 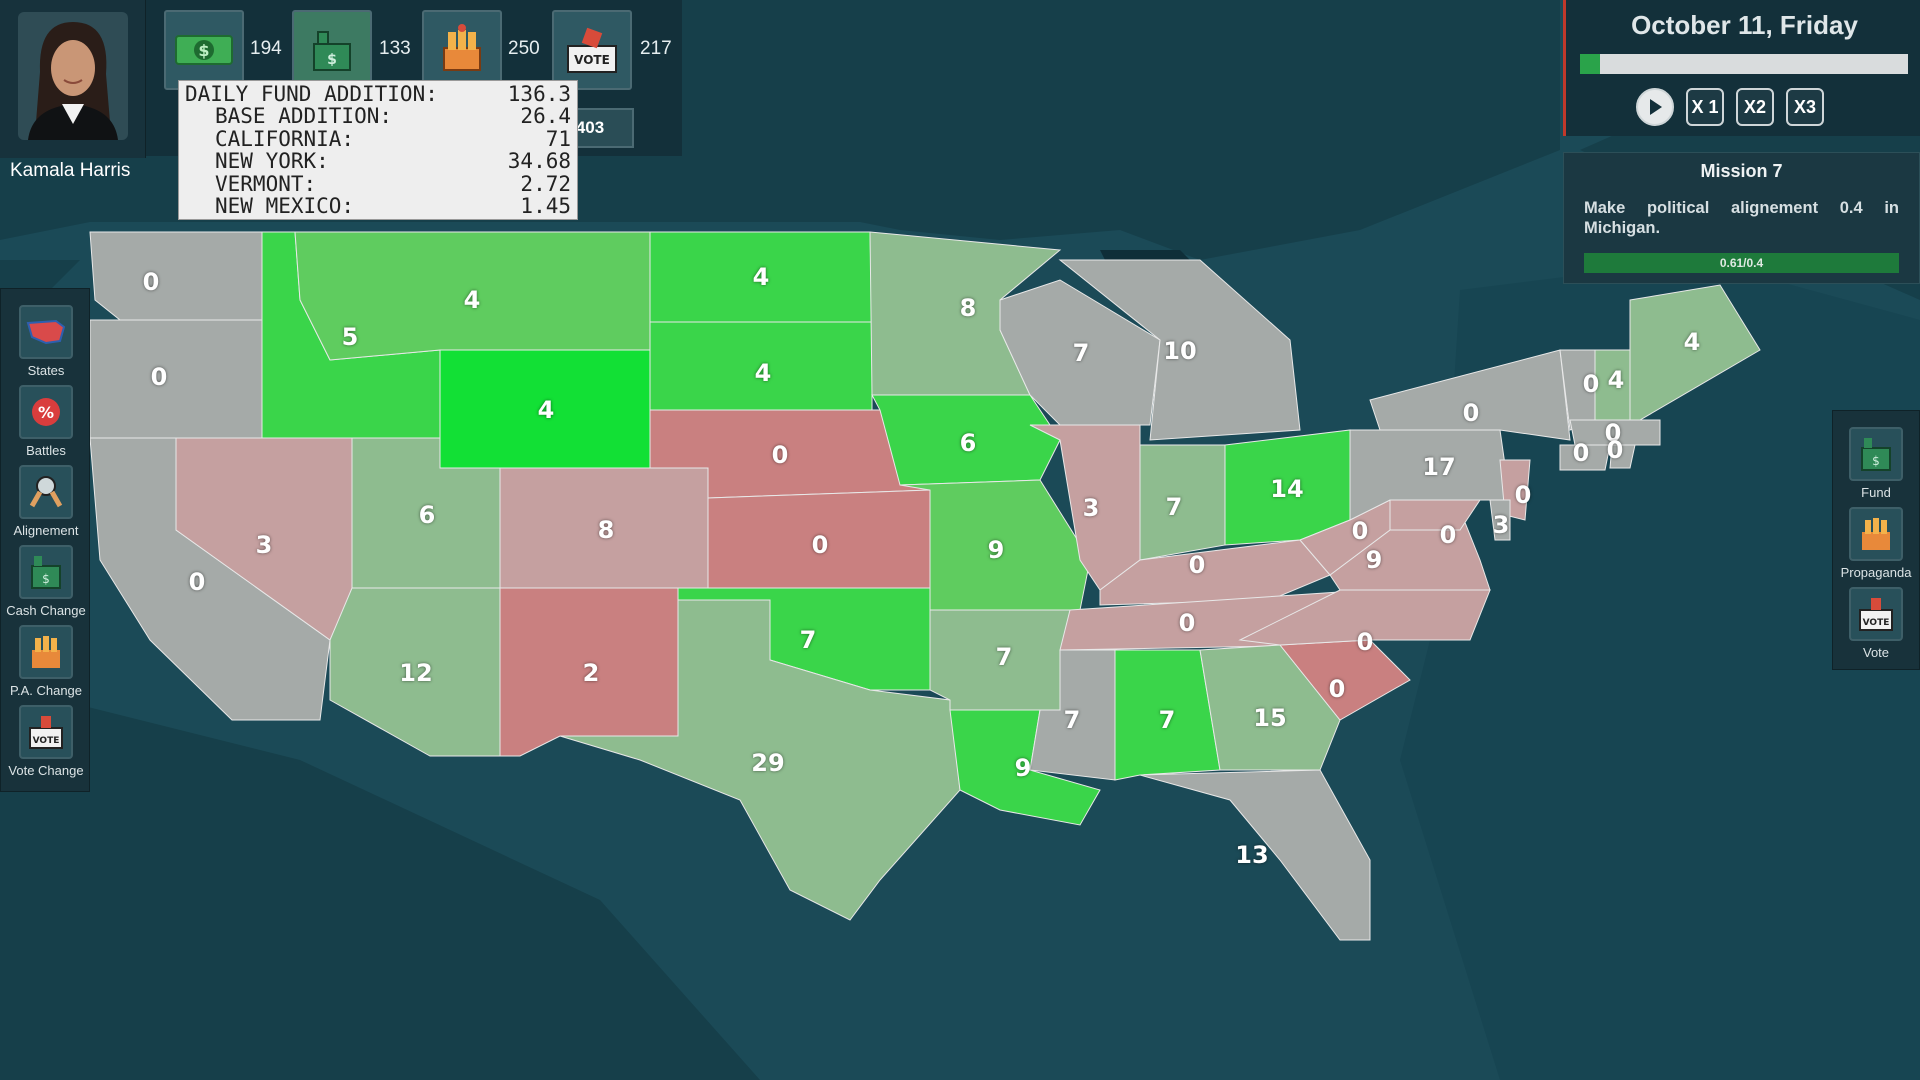 I want to click on play-button, so click(x=1655, y=107).